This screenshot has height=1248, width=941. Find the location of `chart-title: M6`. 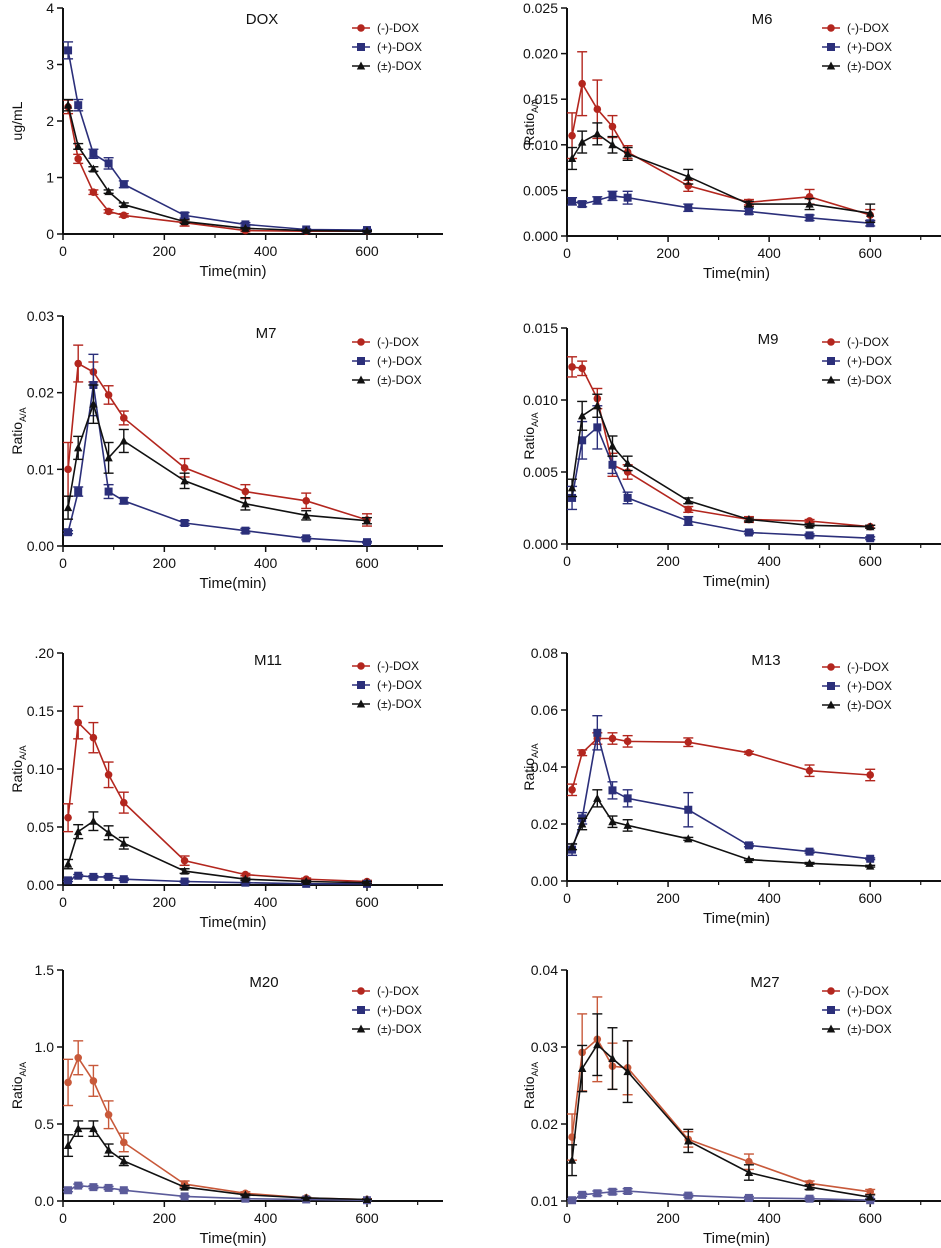

chart-title: M6 is located at coordinates (762, 19).